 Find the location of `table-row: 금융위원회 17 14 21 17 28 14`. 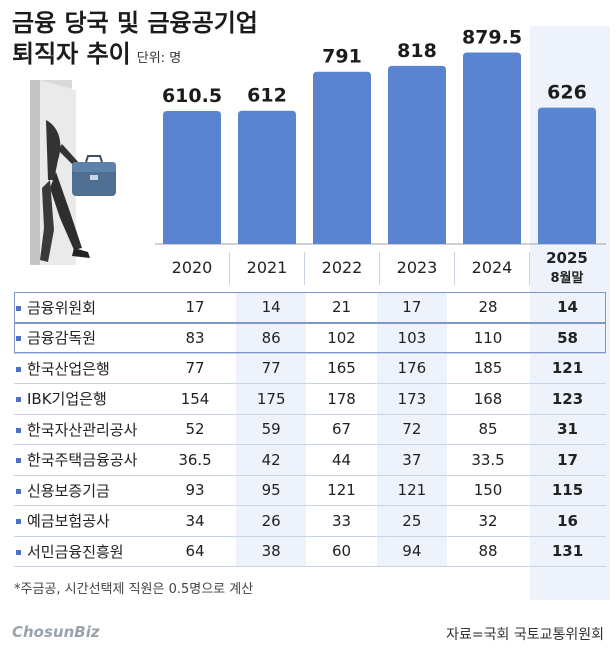

table-row: 금융위원회 17 14 21 17 28 14 is located at coordinates (310, 307).